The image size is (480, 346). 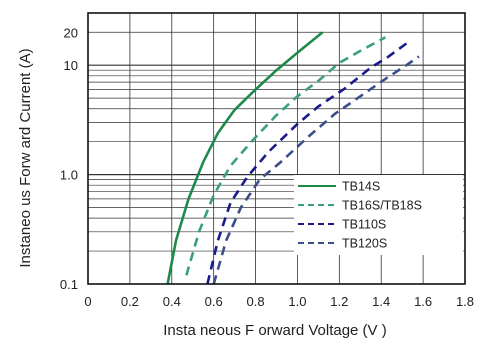 I want to click on x-tick-label: 0.2, so click(x=130, y=301).